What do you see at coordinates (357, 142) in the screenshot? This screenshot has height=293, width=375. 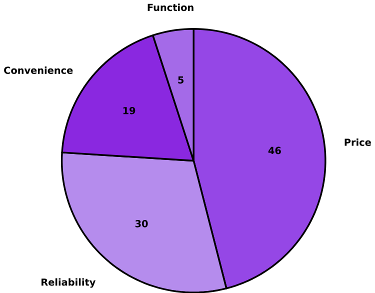 I see `slice-label: Price` at bounding box center [357, 142].